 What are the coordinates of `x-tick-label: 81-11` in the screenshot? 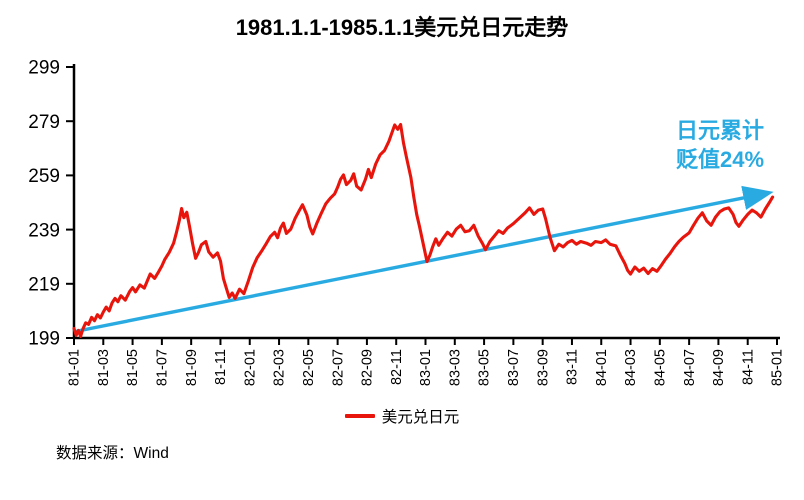 It's located at (221, 367).